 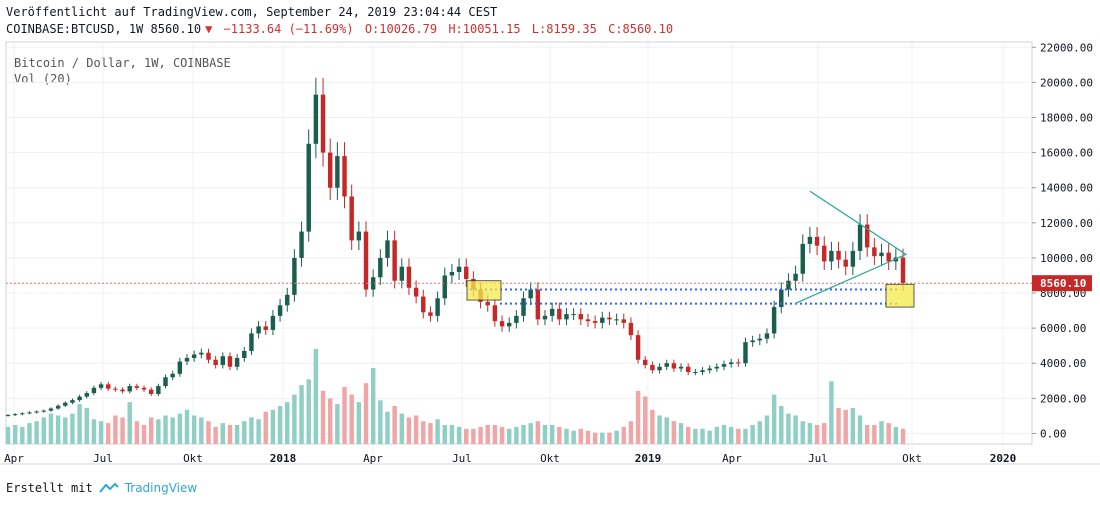 What do you see at coordinates (161, 488) in the screenshot?
I see `tradingview-brand: TradingView` at bounding box center [161, 488].